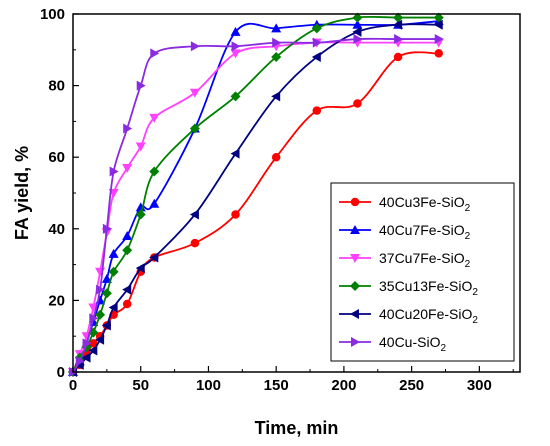 The height and width of the screenshot is (446, 550). What do you see at coordinates (479, 385) in the screenshot?
I see `x-tick-label: 300` at bounding box center [479, 385].